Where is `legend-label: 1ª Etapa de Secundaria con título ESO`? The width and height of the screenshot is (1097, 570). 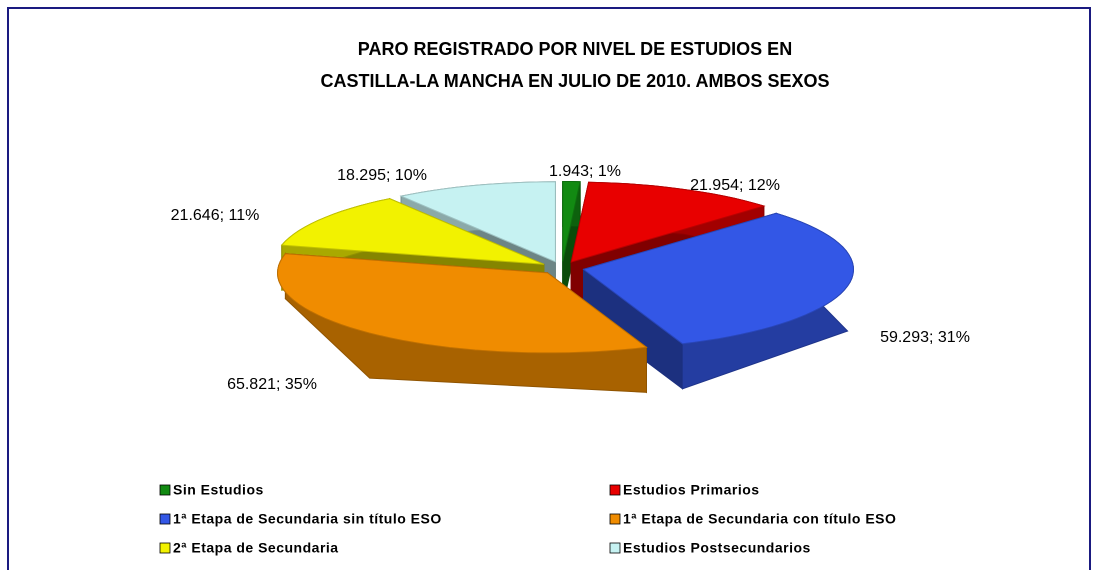
legend-label: 1ª Etapa de Secundaria con título ESO is located at coordinates (759, 519).